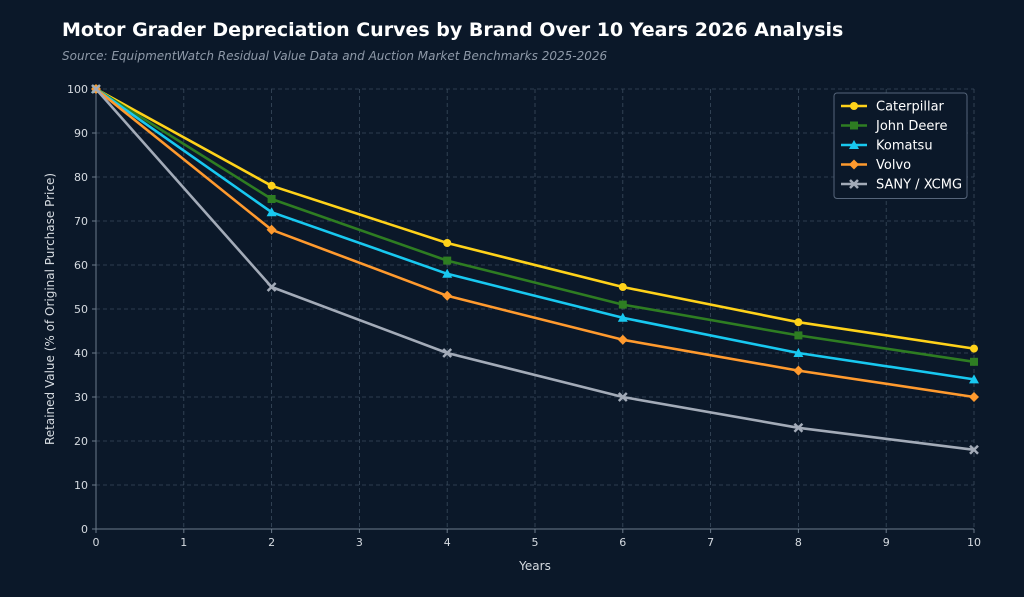  Describe the element at coordinates (919, 185) in the screenshot. I see `legend-label: SANY / XCMG` at that location.